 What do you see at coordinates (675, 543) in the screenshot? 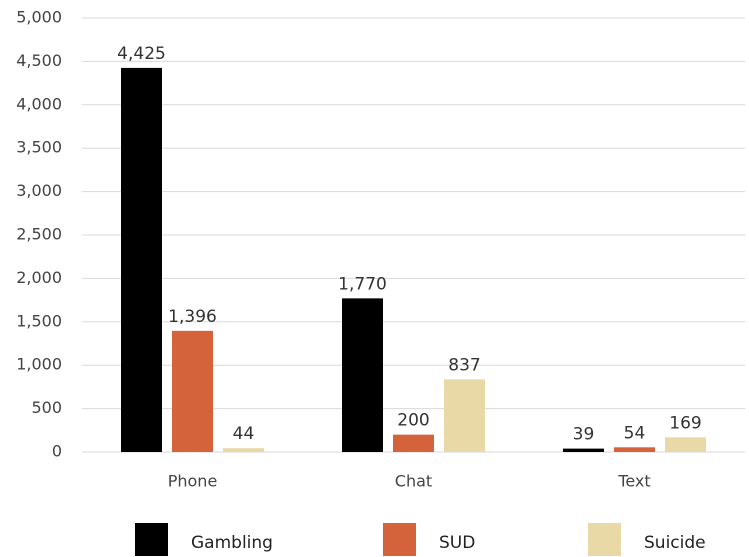
I see `legend-label: Suicide` at bounding box center [675, 543].